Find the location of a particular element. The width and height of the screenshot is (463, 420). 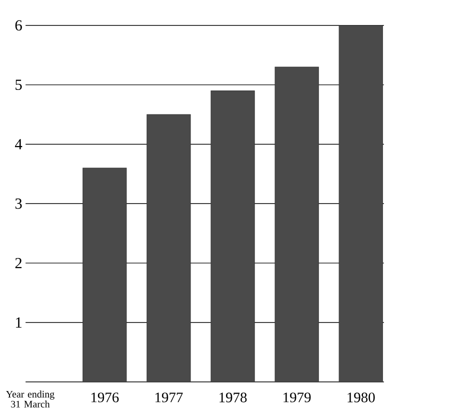

x-tick-label: 1978 is located at coordinates (233, 397).